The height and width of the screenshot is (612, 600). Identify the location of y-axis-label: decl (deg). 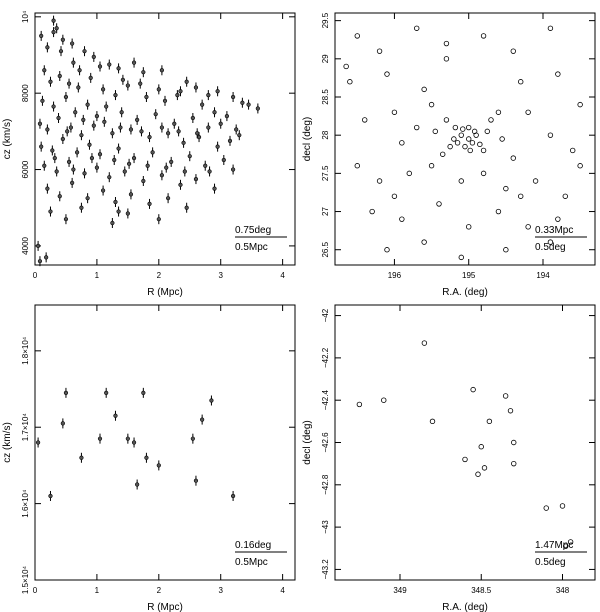
(307, 139).